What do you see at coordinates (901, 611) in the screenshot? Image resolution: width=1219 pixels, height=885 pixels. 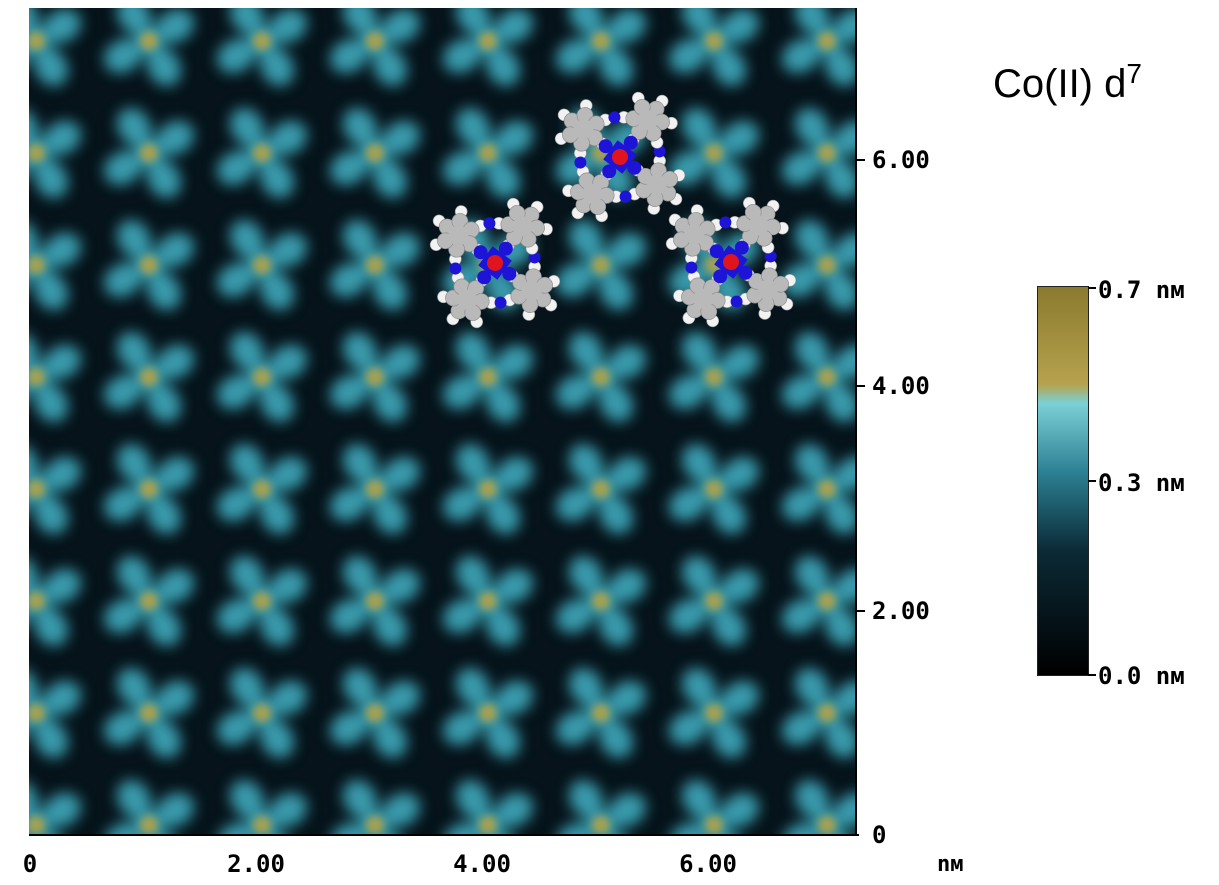 I see `y-tick-2: 2.00` at bounding box center [901, 611].